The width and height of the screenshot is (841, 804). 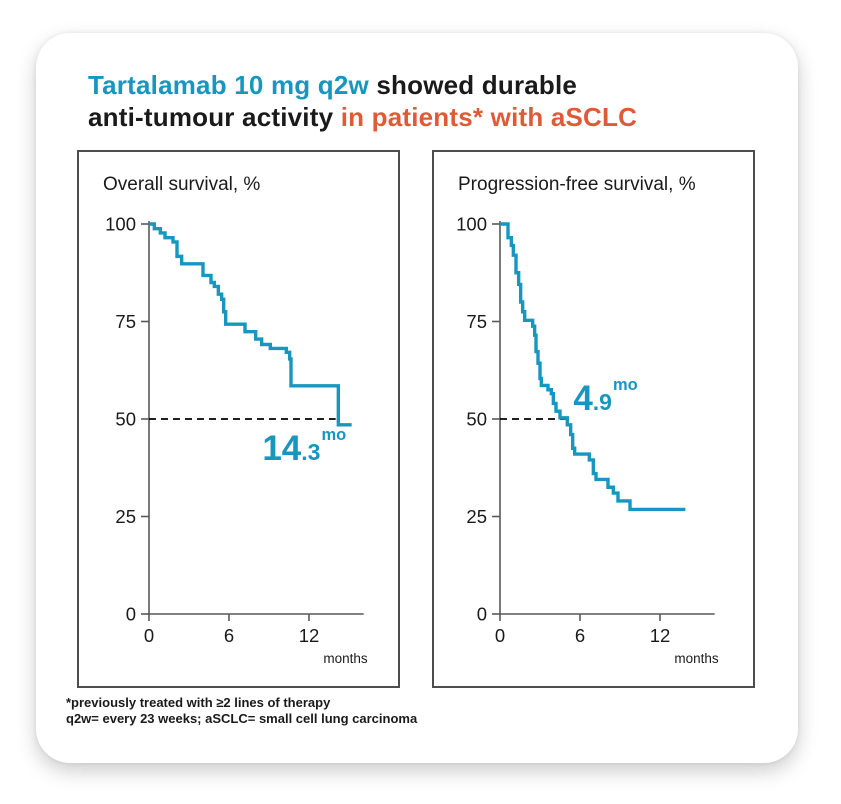 What do you see at coordinates (250, 324) in the screenshot?
I see `overall-survival-survival-curve` at bounding box center [250, 324].